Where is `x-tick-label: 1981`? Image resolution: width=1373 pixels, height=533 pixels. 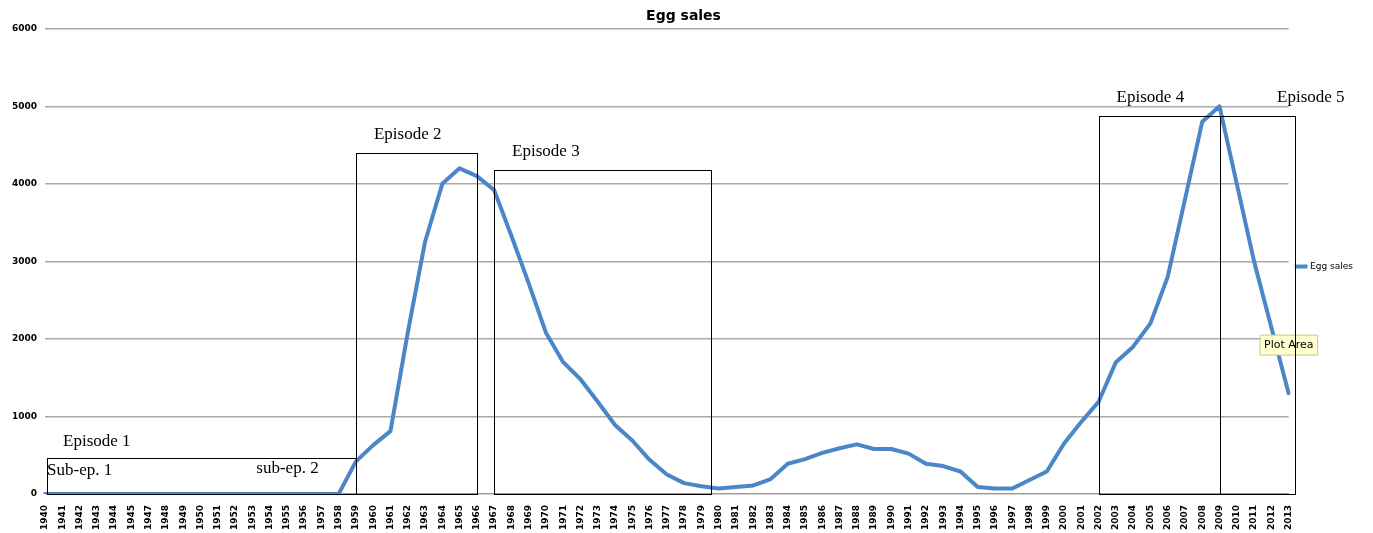
x-tick-label: 1981 is located at coordinates (735, 517).